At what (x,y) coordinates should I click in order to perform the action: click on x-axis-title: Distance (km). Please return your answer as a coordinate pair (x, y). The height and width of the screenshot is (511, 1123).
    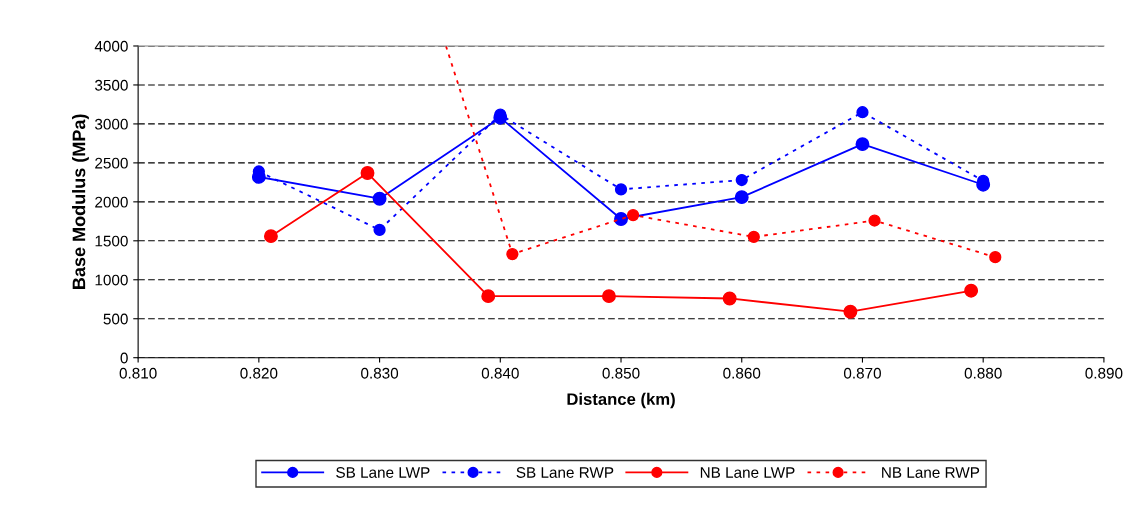
    Looking at the image, I should click on (621, 400).